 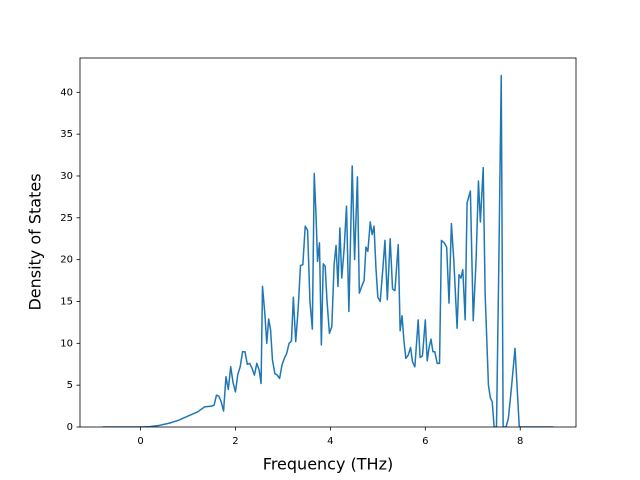 I want to click on y-axis-label: Density of States, so click(x=35, y=241).